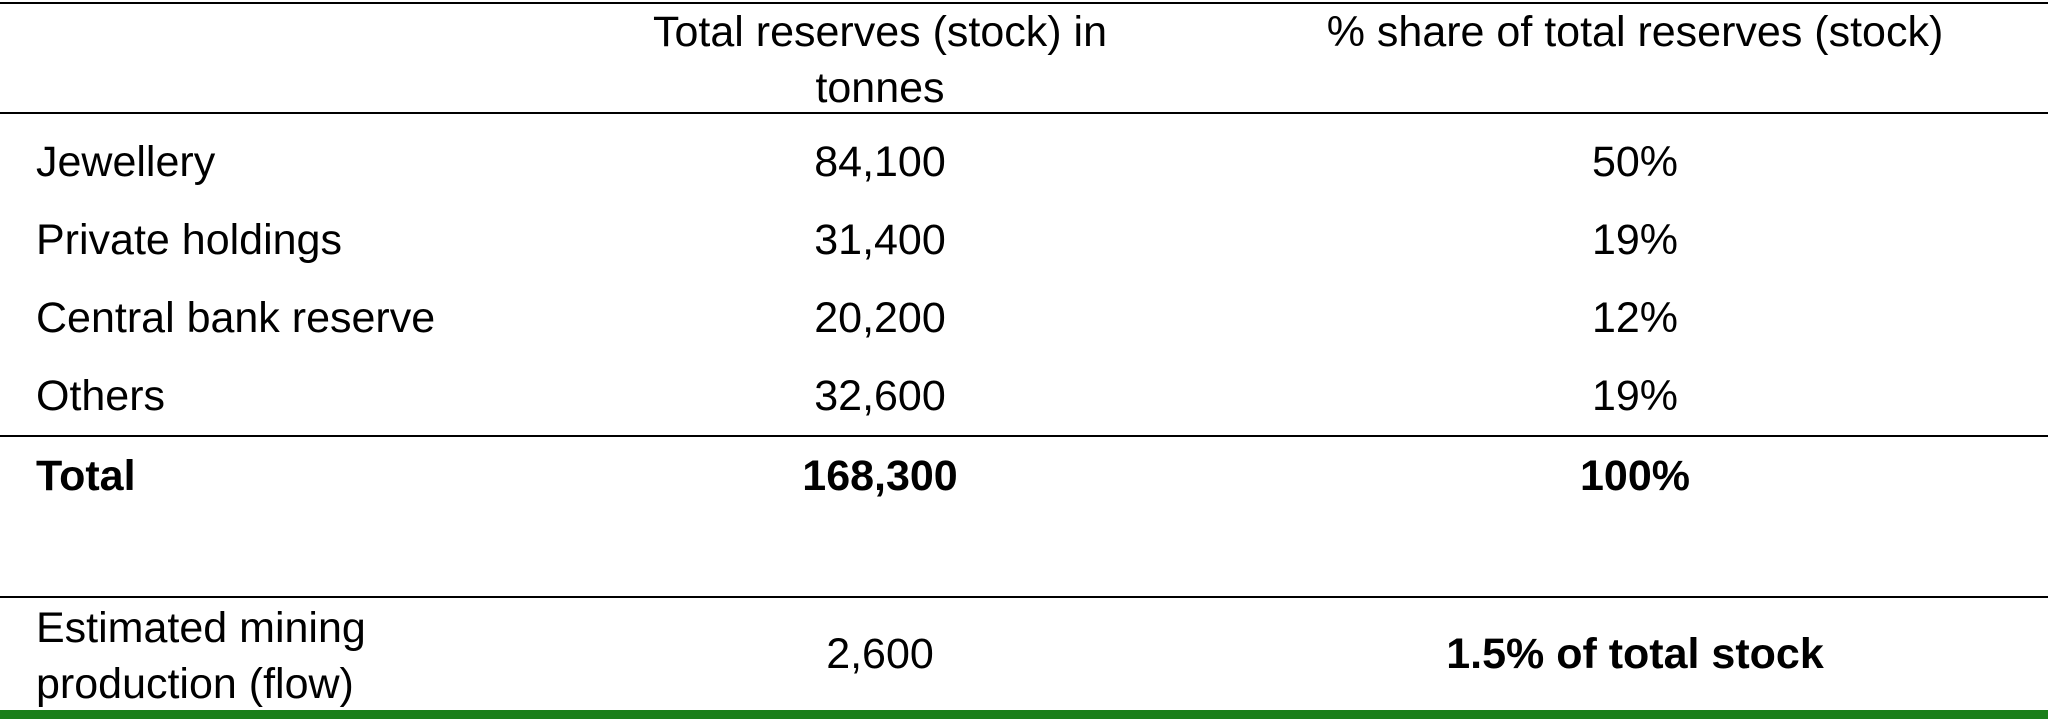 The height and width of the screenshot is (721, 2048). I want to click on row-label-others: Others, so click(101, 396).